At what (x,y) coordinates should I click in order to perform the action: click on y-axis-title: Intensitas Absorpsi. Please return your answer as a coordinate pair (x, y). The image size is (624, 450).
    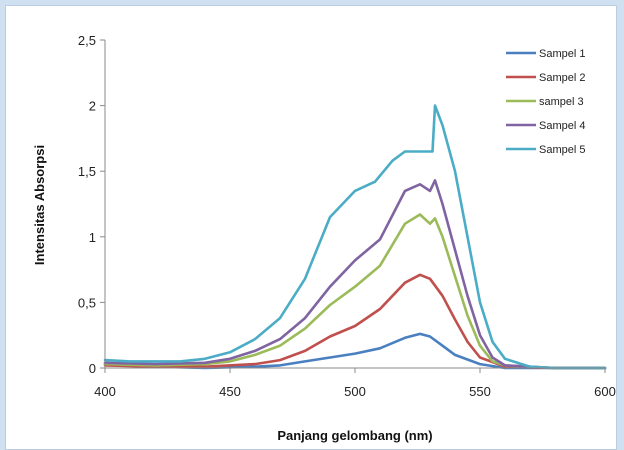
    Looking at the image, I should click on (39, 205).